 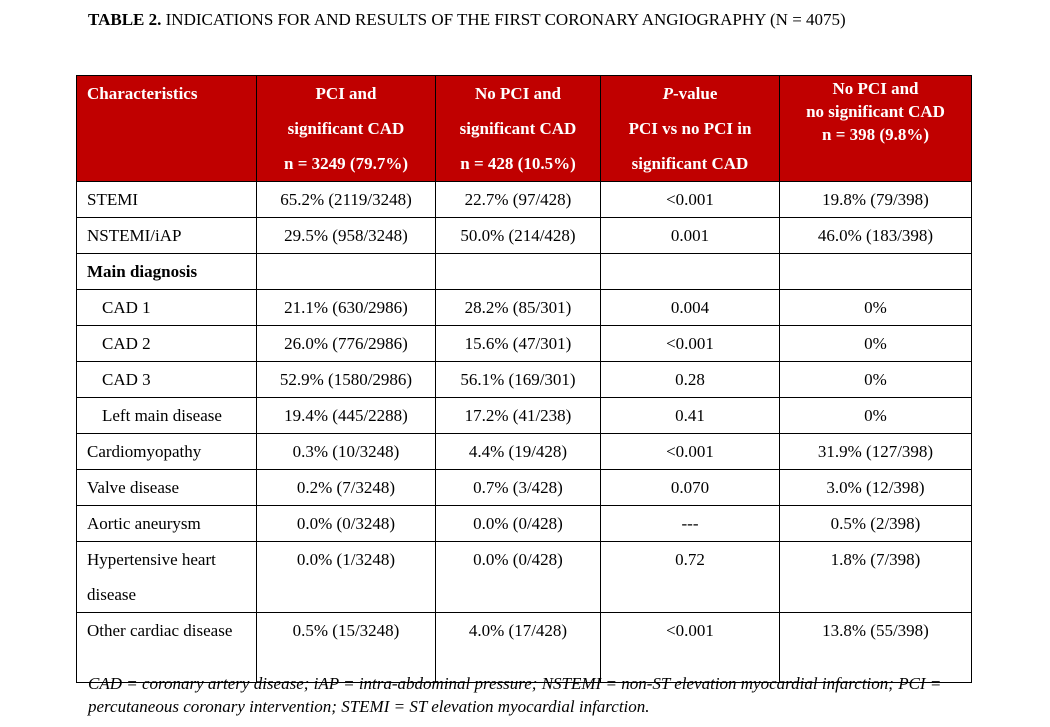 I want to click on table-cell: 56.1% (169/301), so click(x=518, y=379).